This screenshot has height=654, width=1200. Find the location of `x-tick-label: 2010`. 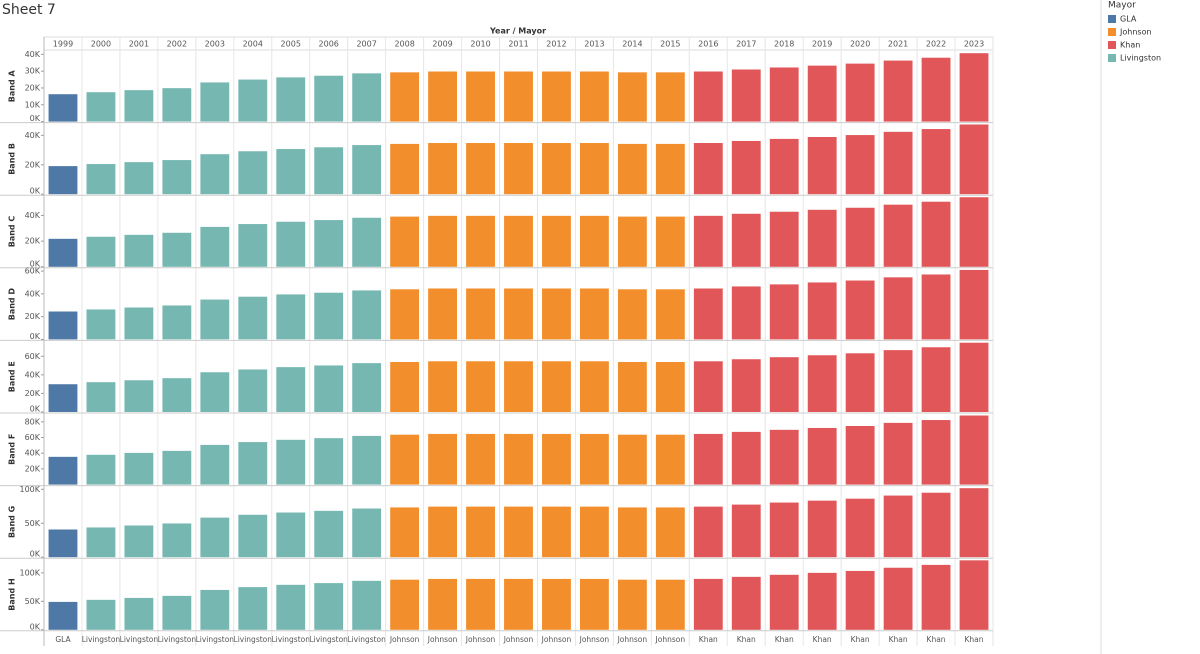

x-tick-label: 2010 is located at coordinates (480, 44).